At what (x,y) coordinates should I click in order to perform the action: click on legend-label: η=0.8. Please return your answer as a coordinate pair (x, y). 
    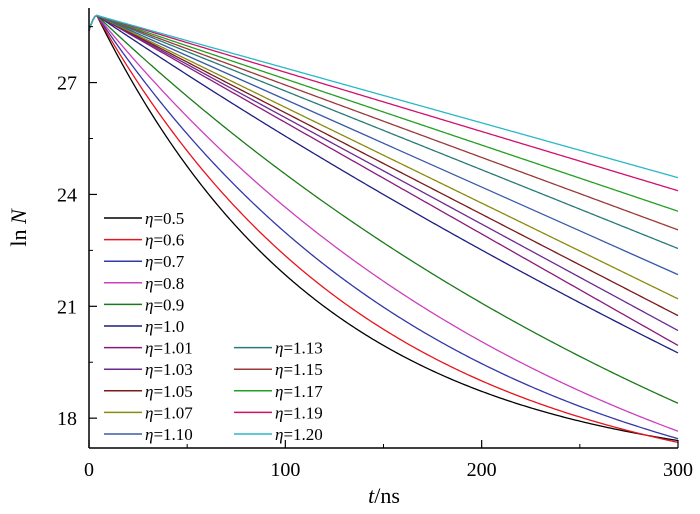
    Looking at the image, I should click on (164, 283).